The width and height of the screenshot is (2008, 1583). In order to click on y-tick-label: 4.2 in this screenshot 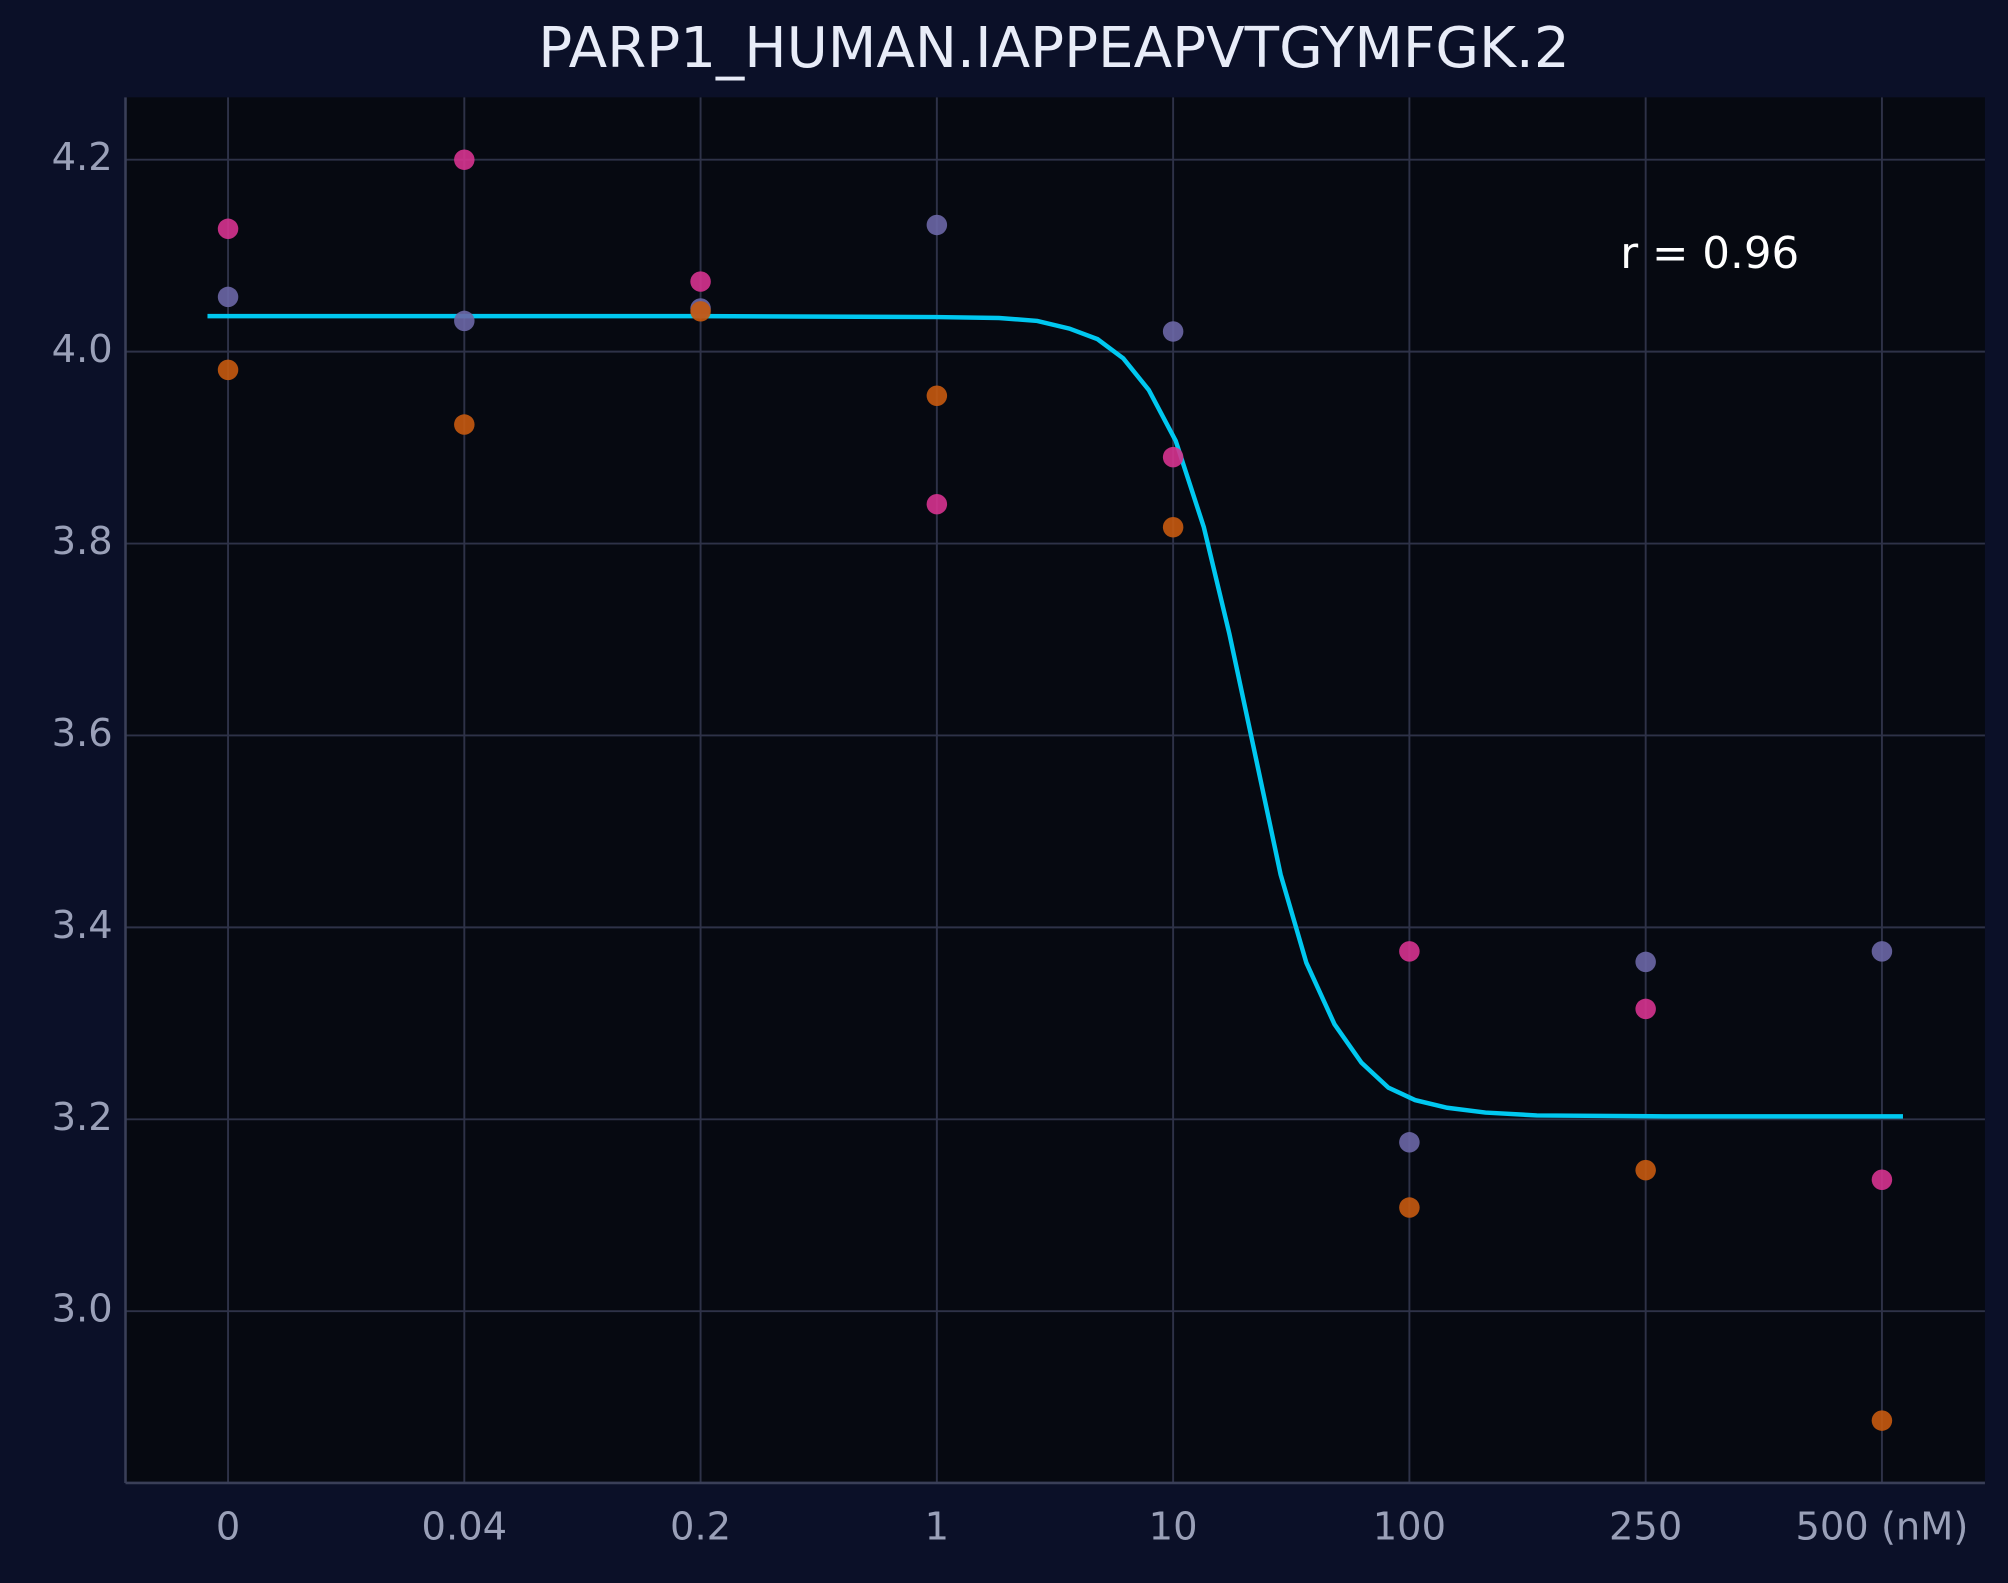, I will do `click(82, 157)`.